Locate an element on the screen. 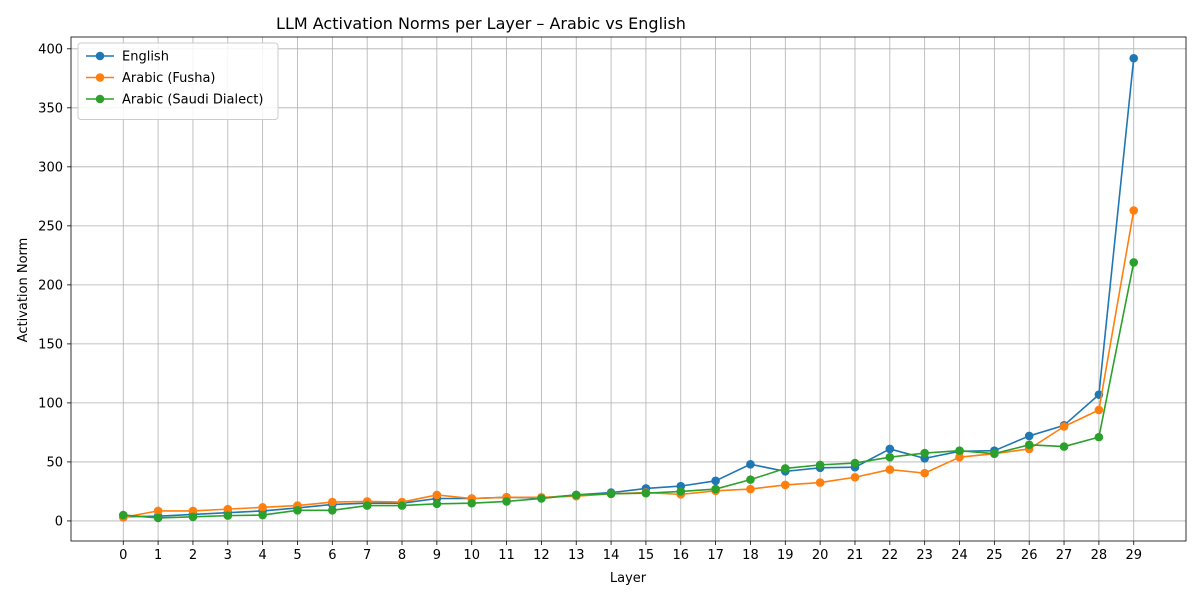 This screenshot has width=1200, height=600. x-tick-label: 15 is located at coordinates (646, 555).